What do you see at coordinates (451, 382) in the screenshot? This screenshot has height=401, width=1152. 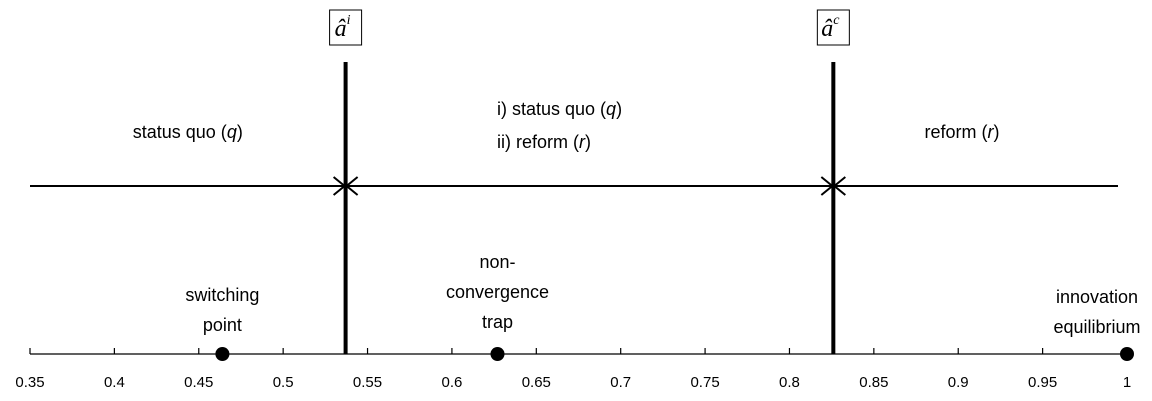 I see `tick-label: 0.6` at bounding box center [451, 382].